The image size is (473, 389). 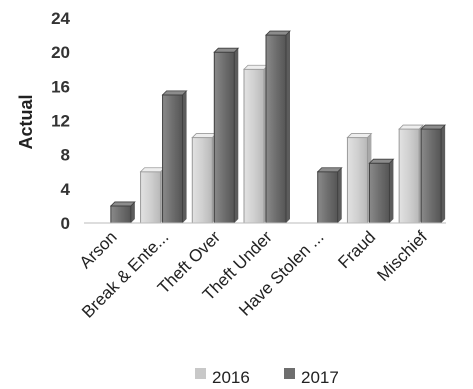 I want to click on y-tick-label: 12, so click(x=60, y=121).